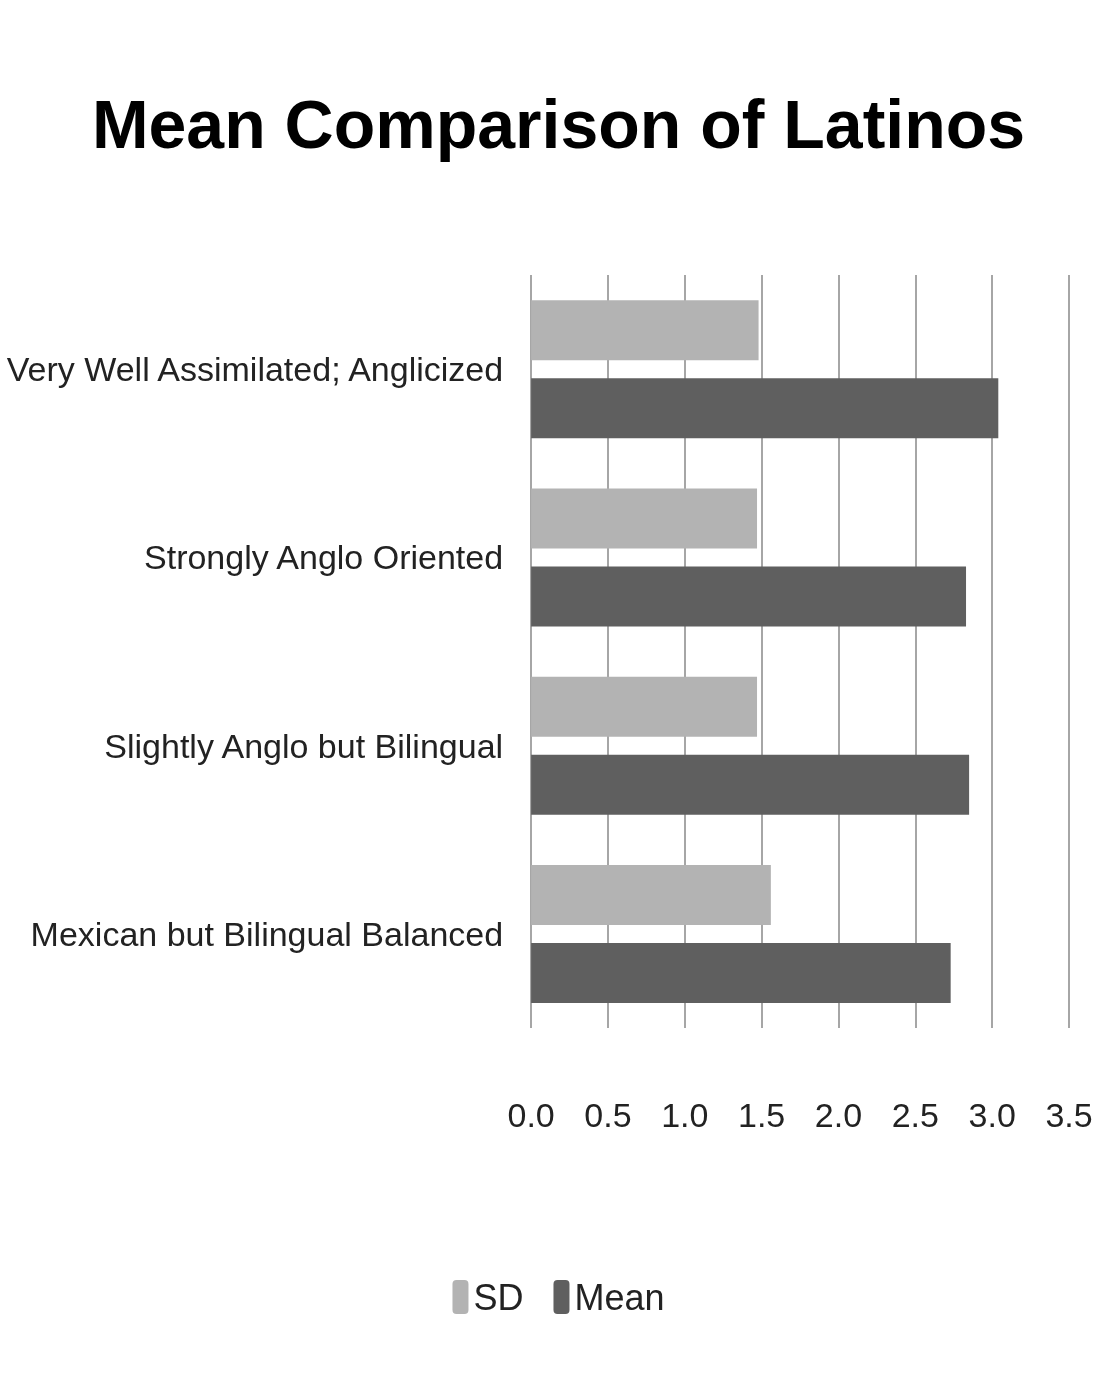 Image resolution: width=1117 pixels, height=1380 pixels. I want to click on x-tick-label: 0.0, so click(531, 1115).